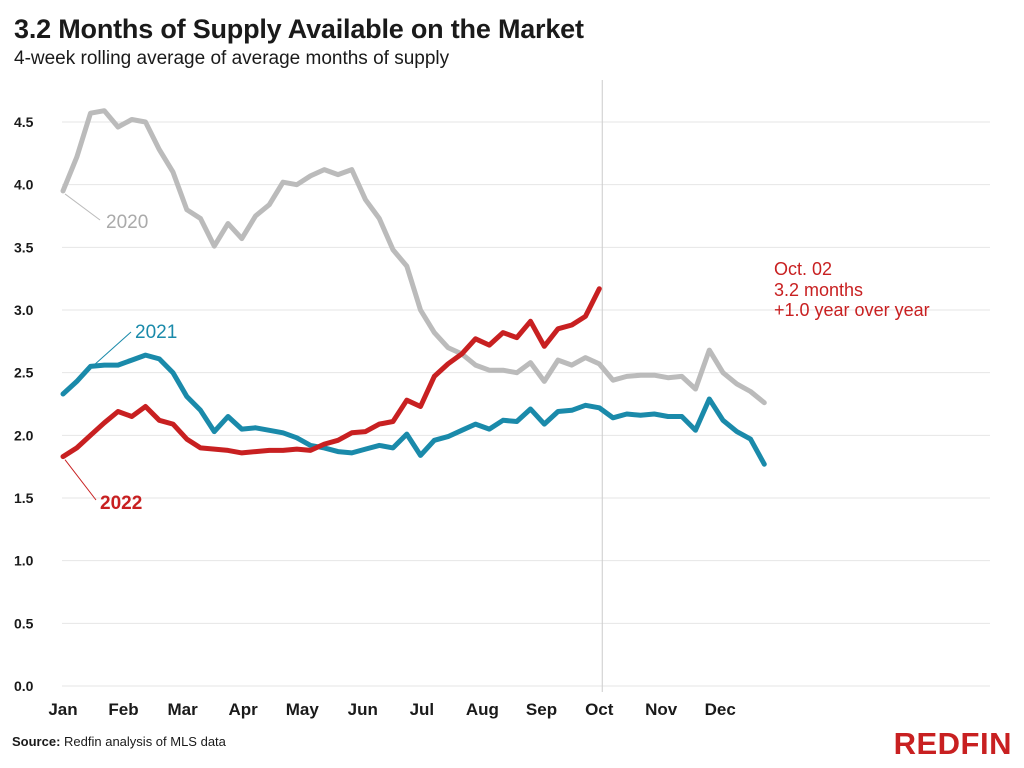 The image size is (1024, 768). I want to click on y-tick-label: 0.5, so click(24, 623).